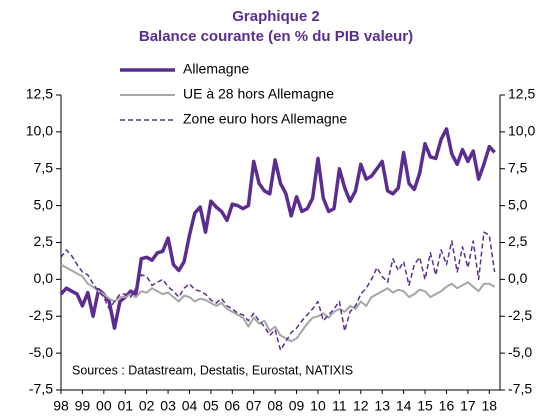 The width and height of the screenshot is (553, 418). What do you see at coordinates (468, 406) in the screenshot?
I see `x-tick-label: 17` at bounding box center [468, 406].